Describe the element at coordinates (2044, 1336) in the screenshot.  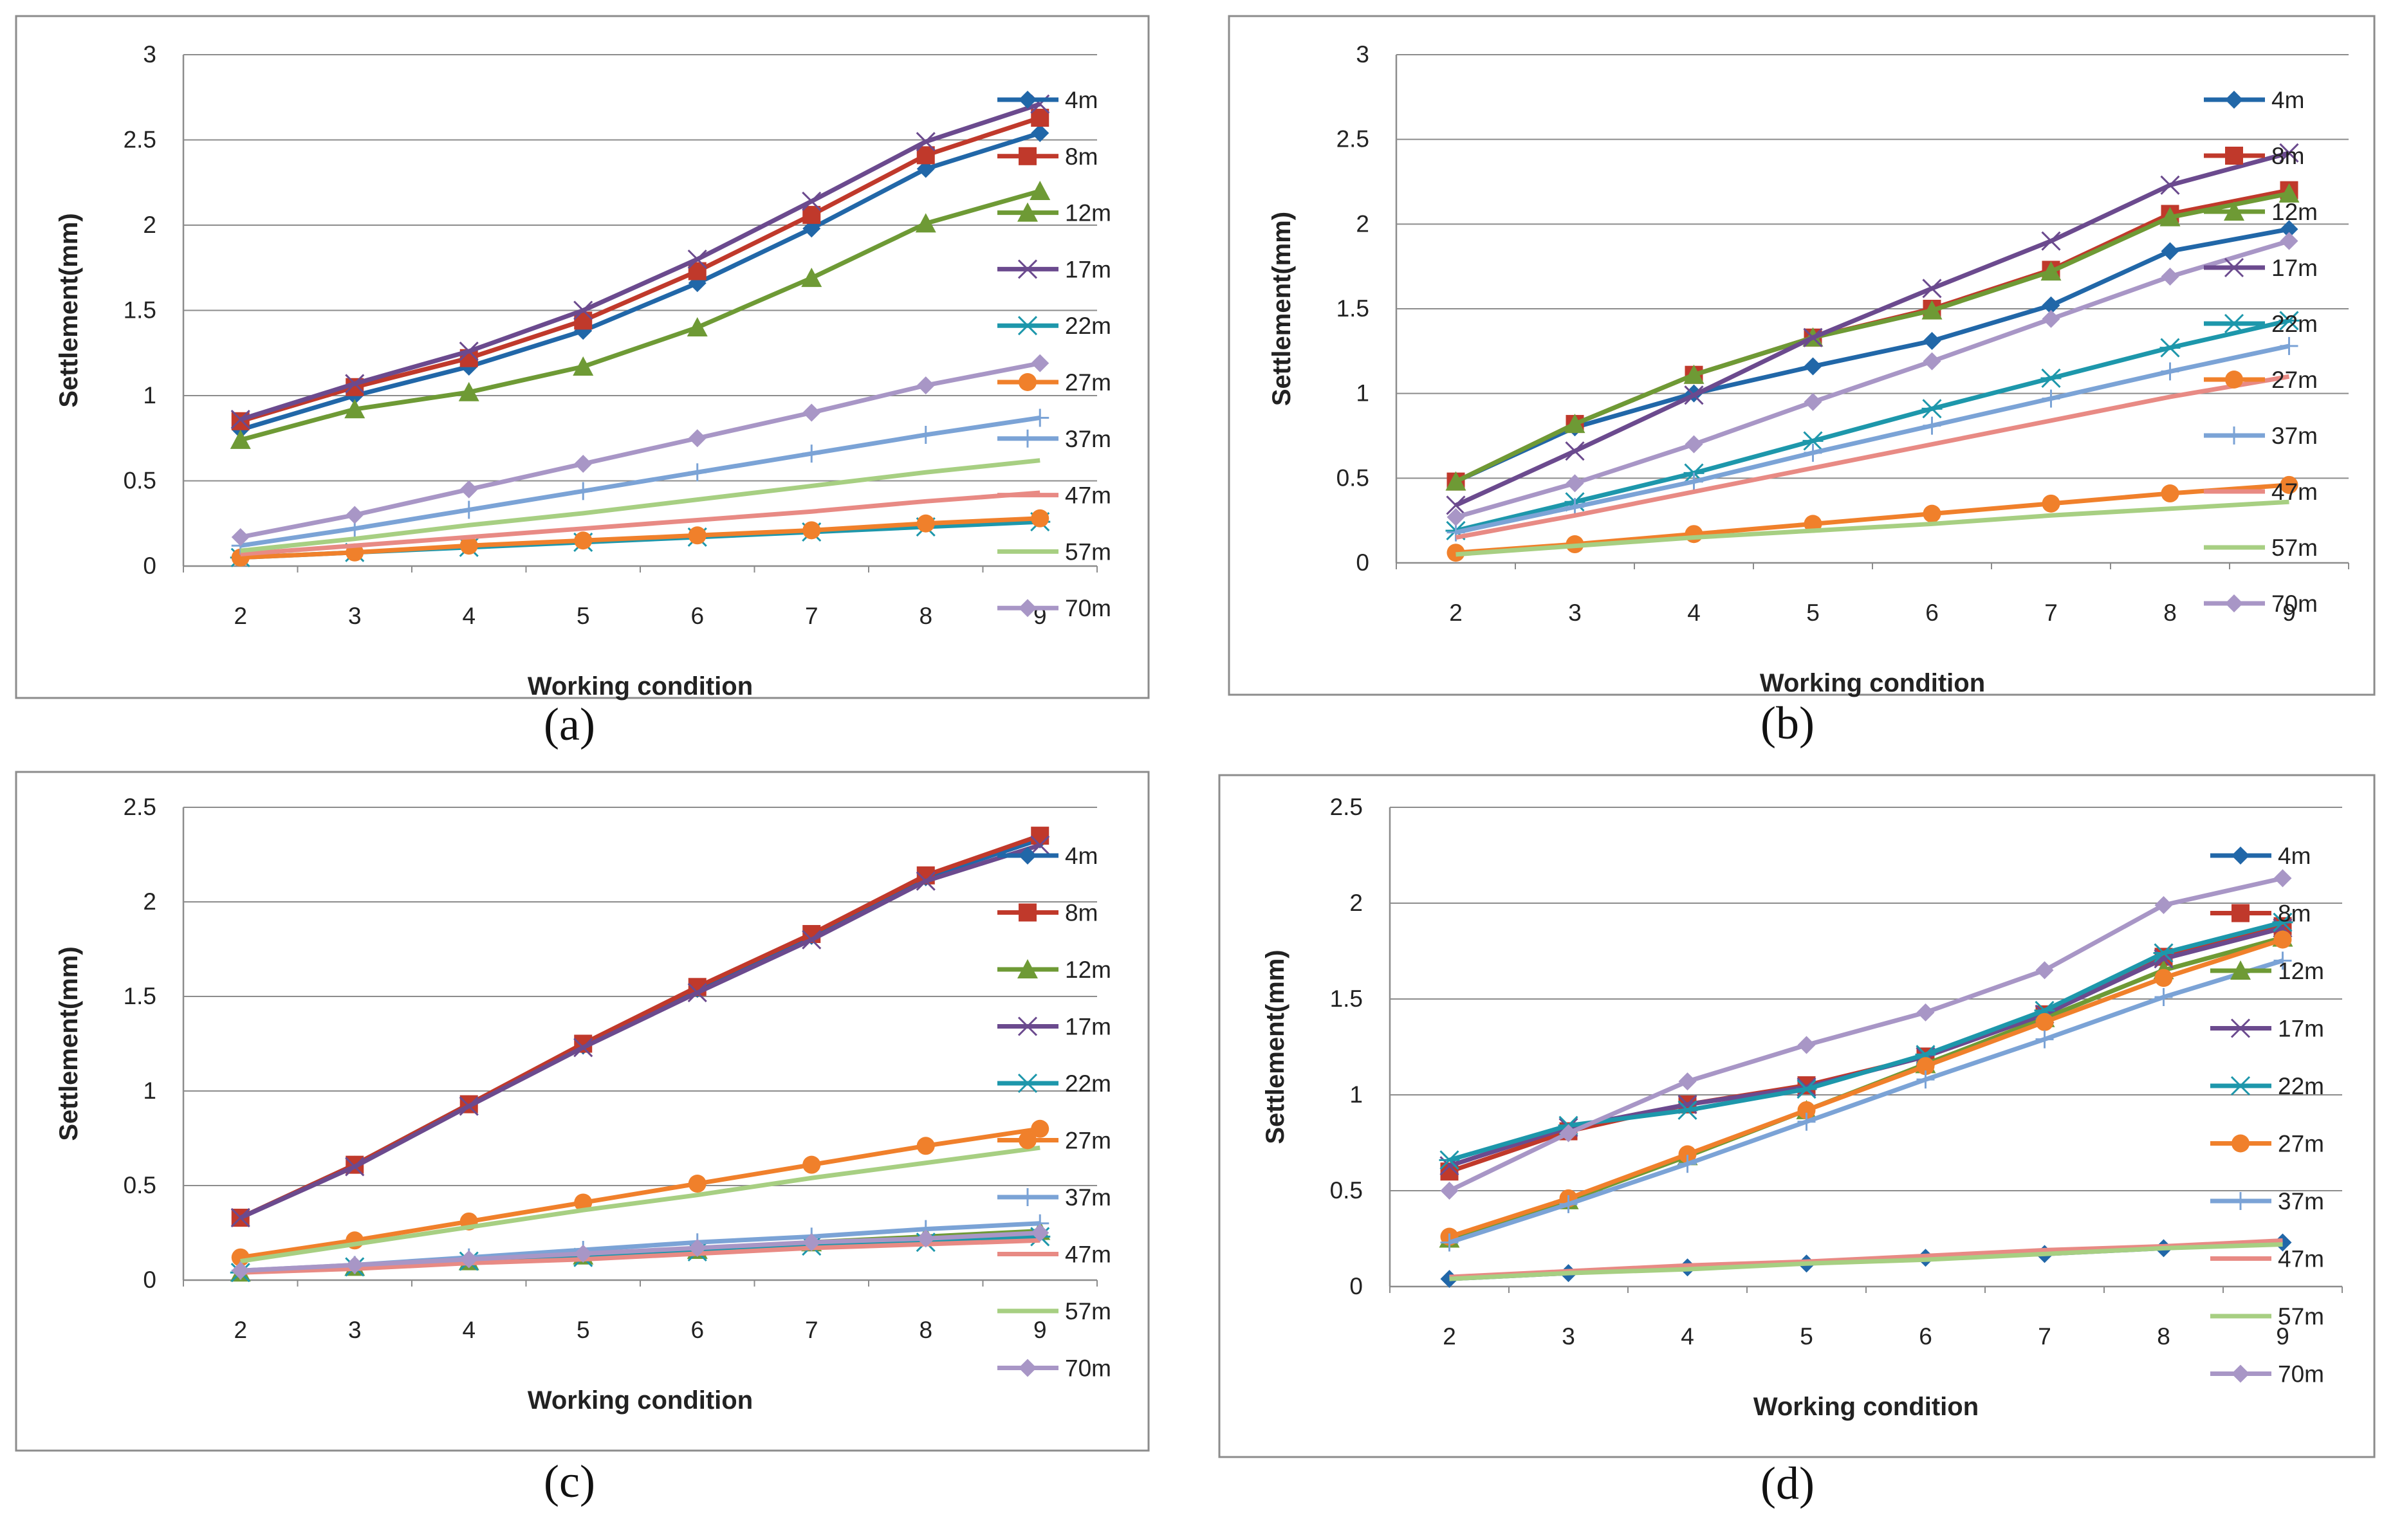
I see `x-tick-label: 7` at that location.